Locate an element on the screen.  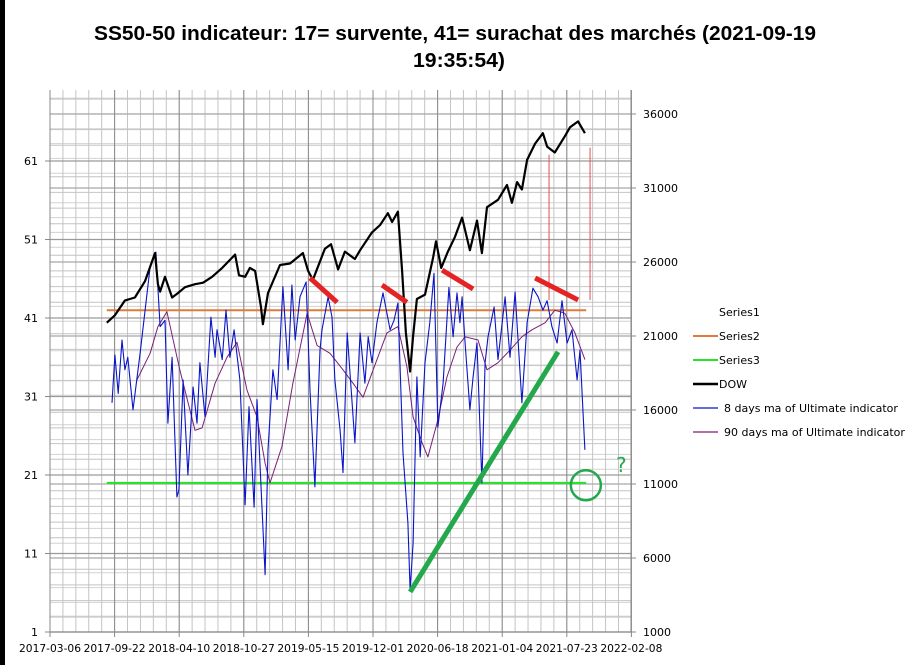
x-tick-label: 2017-09-22 is located at coordinates (115, 648).